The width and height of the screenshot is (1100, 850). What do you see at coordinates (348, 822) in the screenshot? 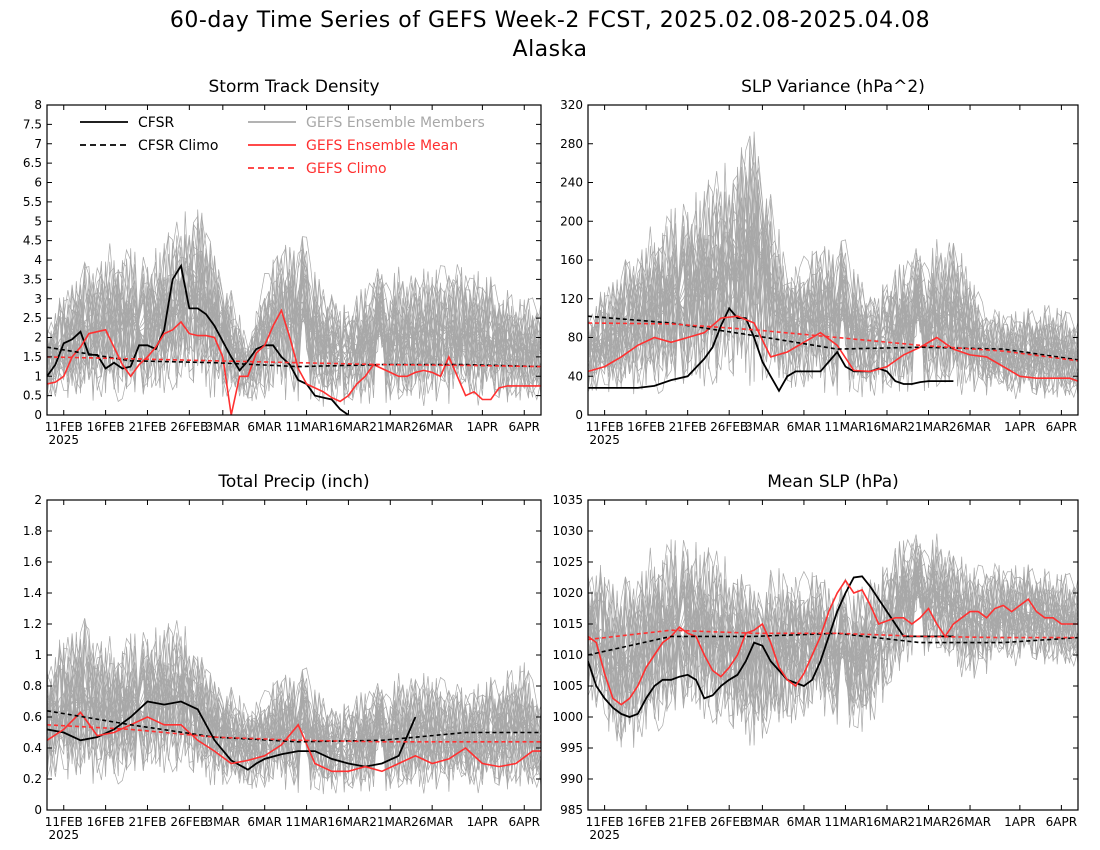
I see `total-precip-xtick-label: 16MAR` at bounding box center [348, 822].